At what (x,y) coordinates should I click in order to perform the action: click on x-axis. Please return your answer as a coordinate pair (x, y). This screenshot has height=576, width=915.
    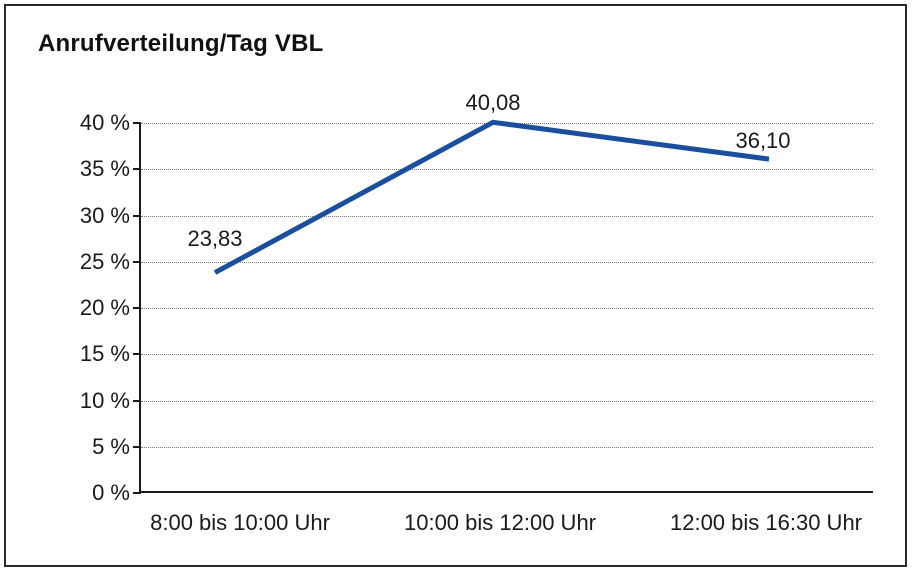
    Looking at the image, I should click on (506, 492).